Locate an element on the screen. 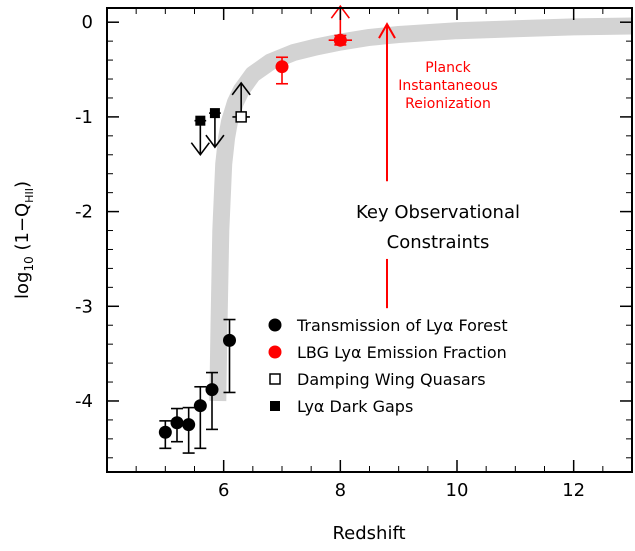 Image resolution: width=635 pixels, height=551 pixels. y-axis-label: log10 (1−QHII) is located at coordinates (24, 240).